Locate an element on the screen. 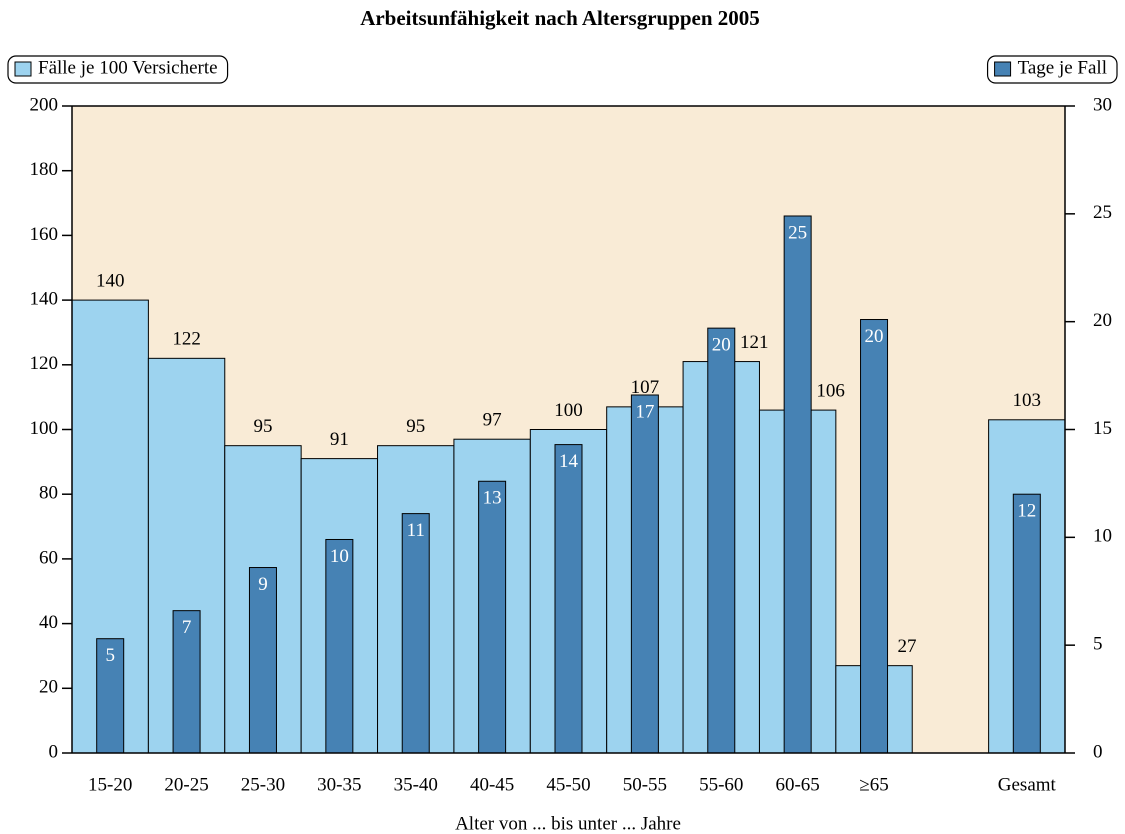 The image size is (1125, 834). y-tick-label: 100 is located at coordinates (44, 428).